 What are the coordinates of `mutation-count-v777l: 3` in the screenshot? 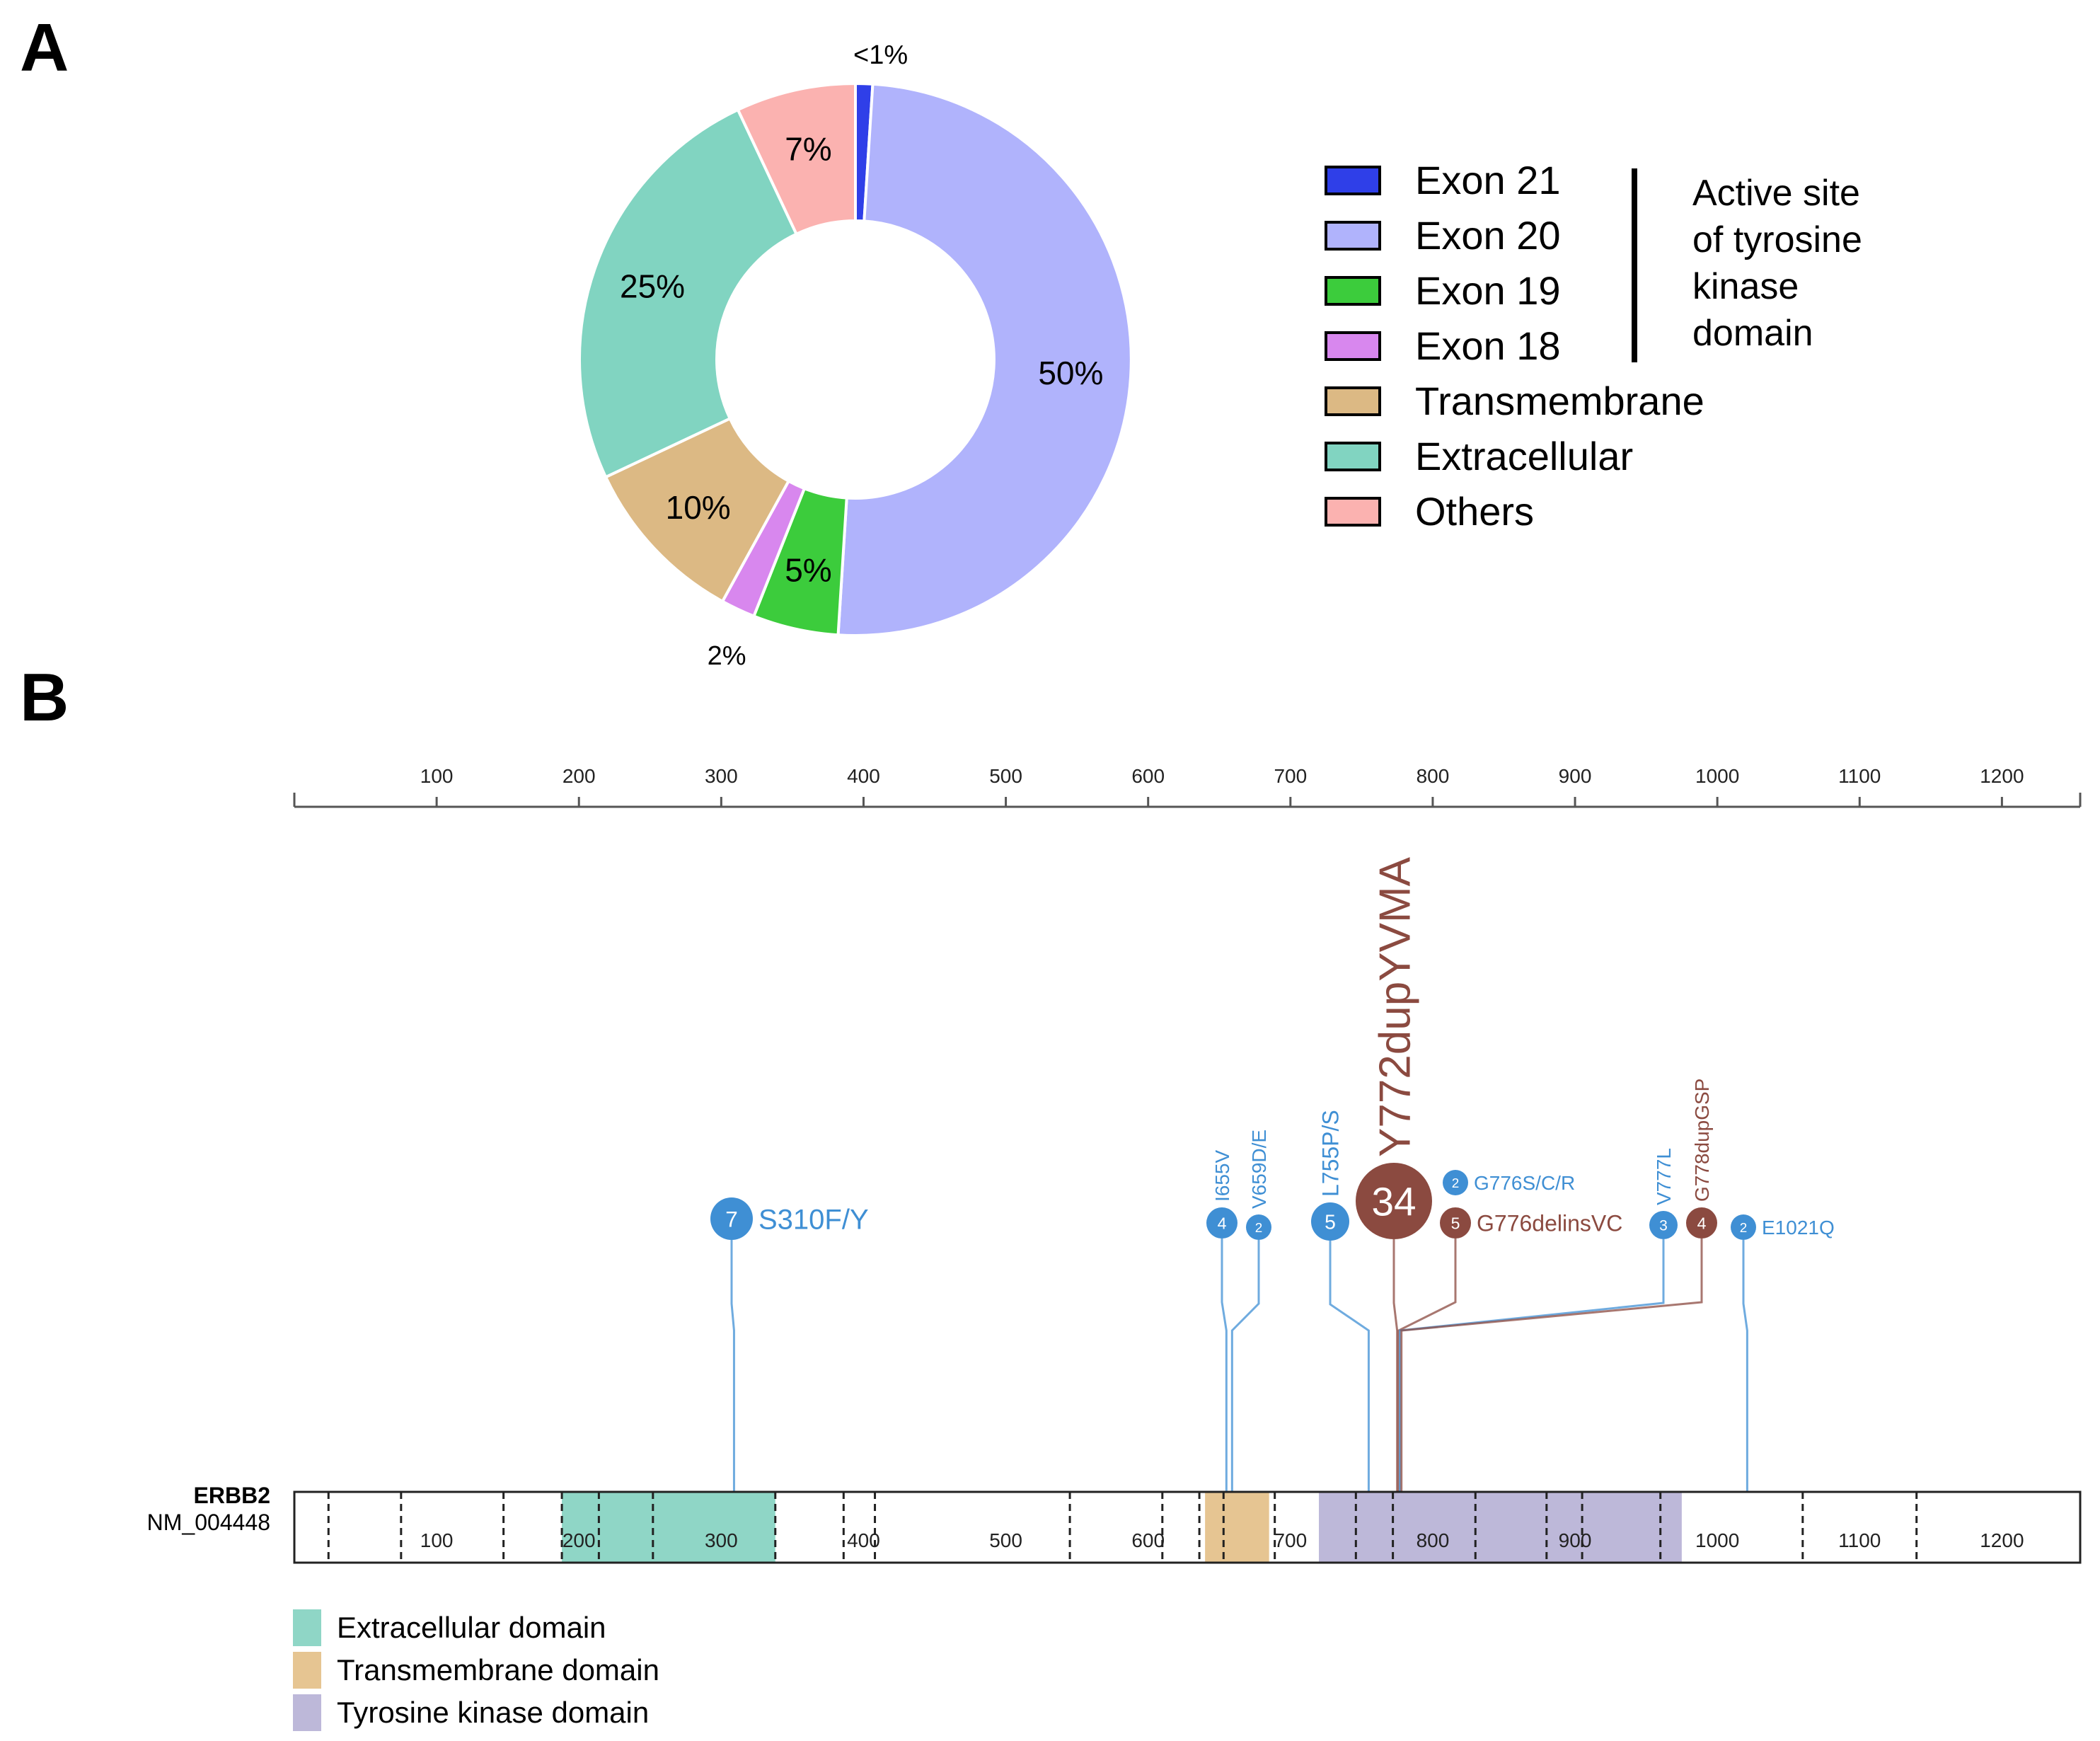 It's located at (1663, 1226).